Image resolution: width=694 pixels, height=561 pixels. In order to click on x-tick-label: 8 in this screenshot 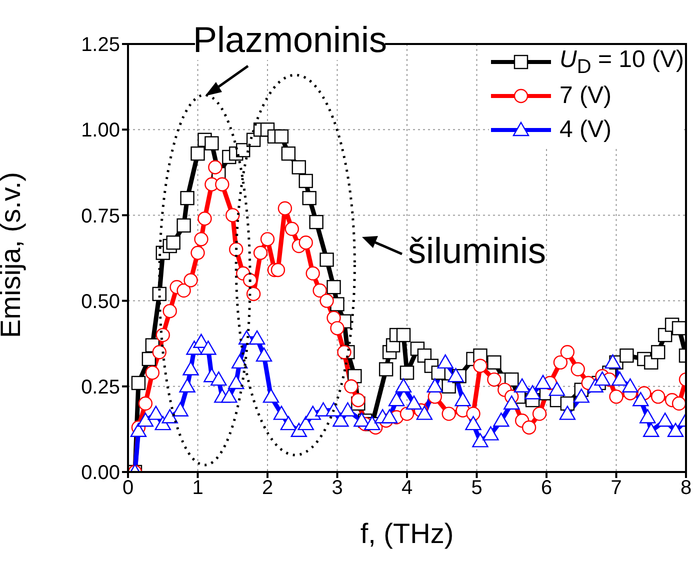, I will do `click(686, 488)`.